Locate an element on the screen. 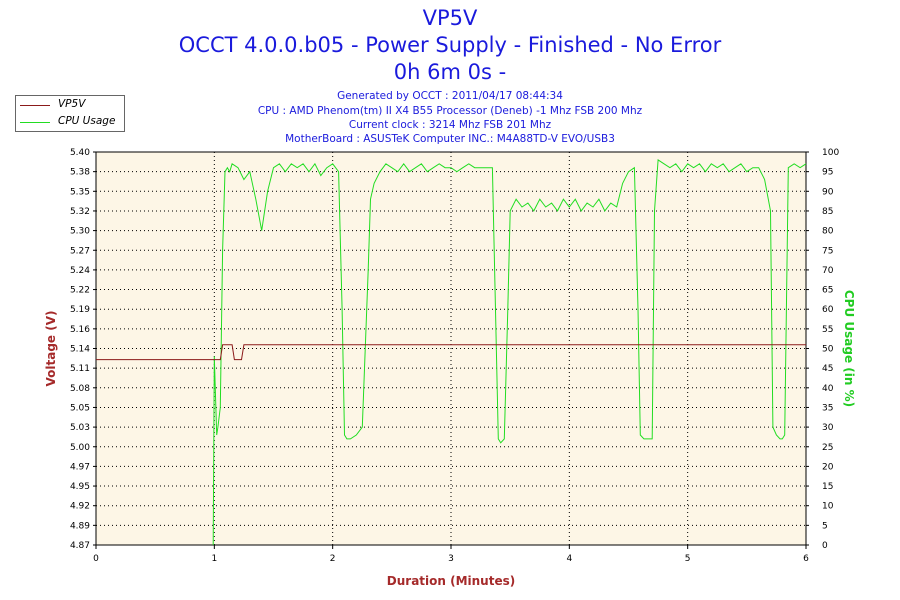 This screenshot has height=600, width=900. y-tick-label: 4.97 is located at coordinates (80, 467).